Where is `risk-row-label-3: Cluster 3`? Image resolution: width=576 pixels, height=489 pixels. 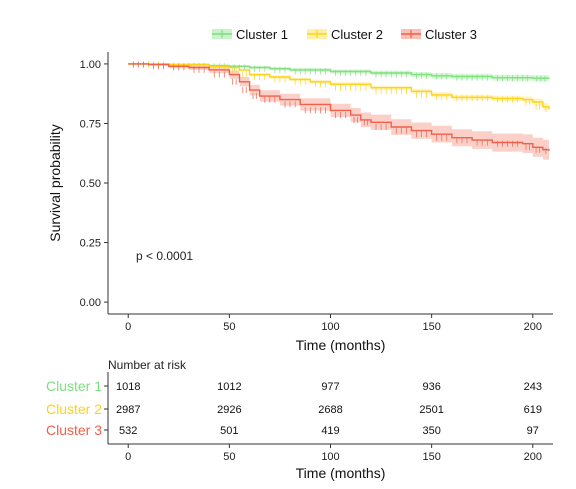
risk-row-label-3: Cluster 3 is located at coordinates (74, 430).